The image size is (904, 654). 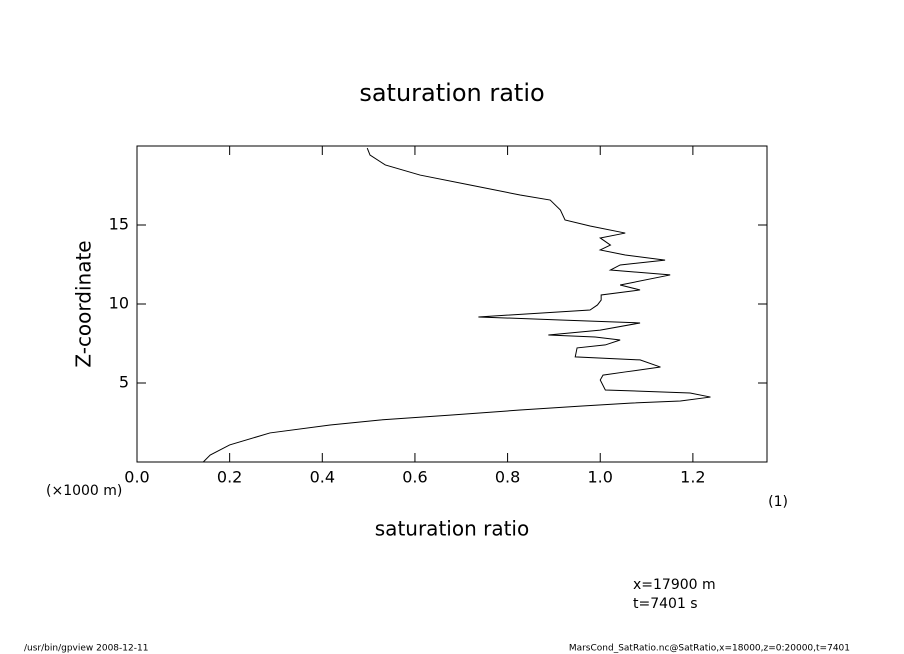 I want to click on x-tick-label: 1.0, so click(x=600, y=477).